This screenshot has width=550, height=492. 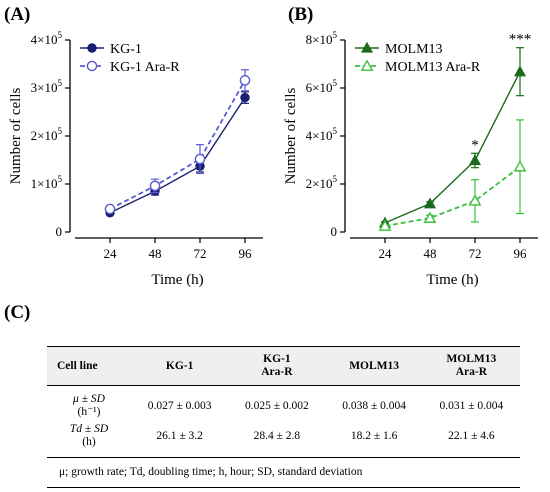 What do you see at coordinates (89, 412) in the screenshot?
I see `row-label-unit: (h⁻¹)` at bounding box center [89, 412].